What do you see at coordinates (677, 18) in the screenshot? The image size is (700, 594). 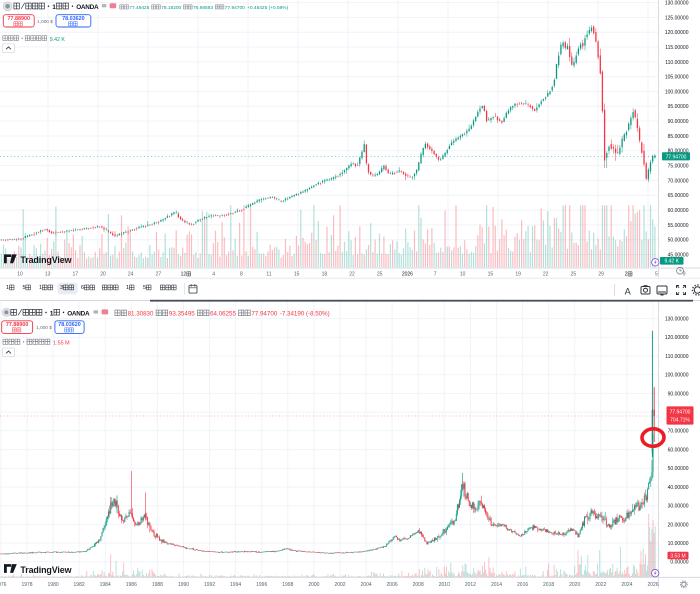 I see `svg-text: 125.00000` at bounding box center [677, 18].